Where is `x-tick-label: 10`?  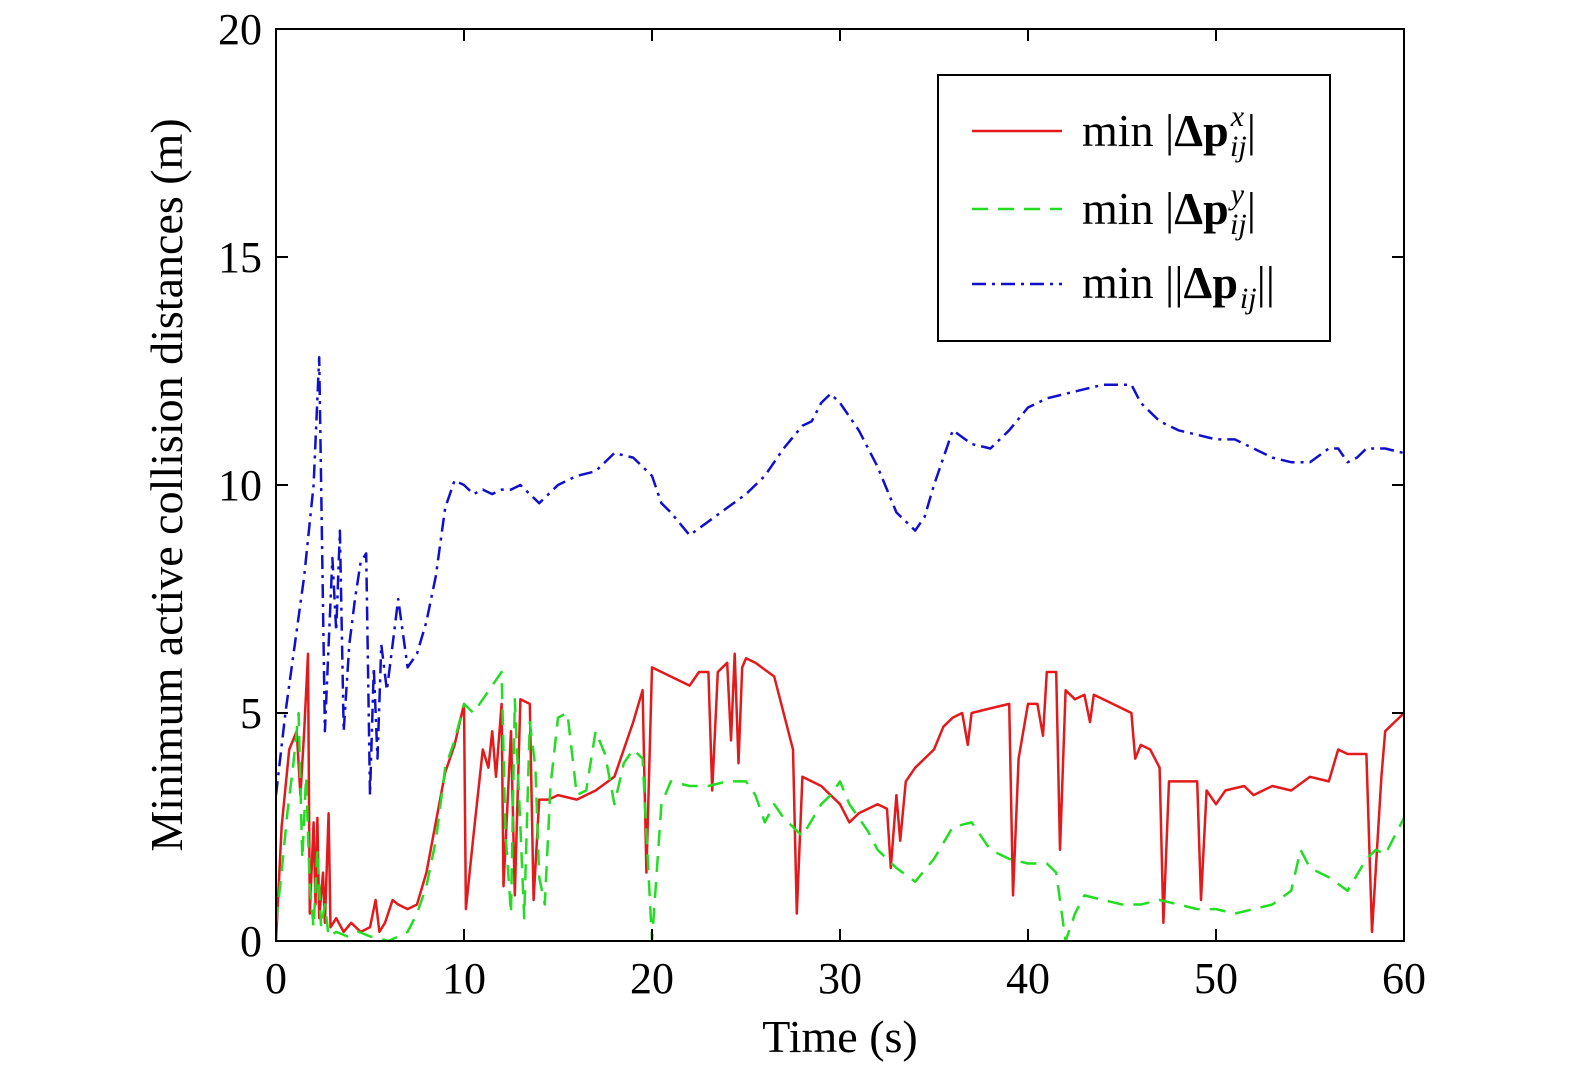
x-tick-label: 10 is located at coordinates (464, 978).